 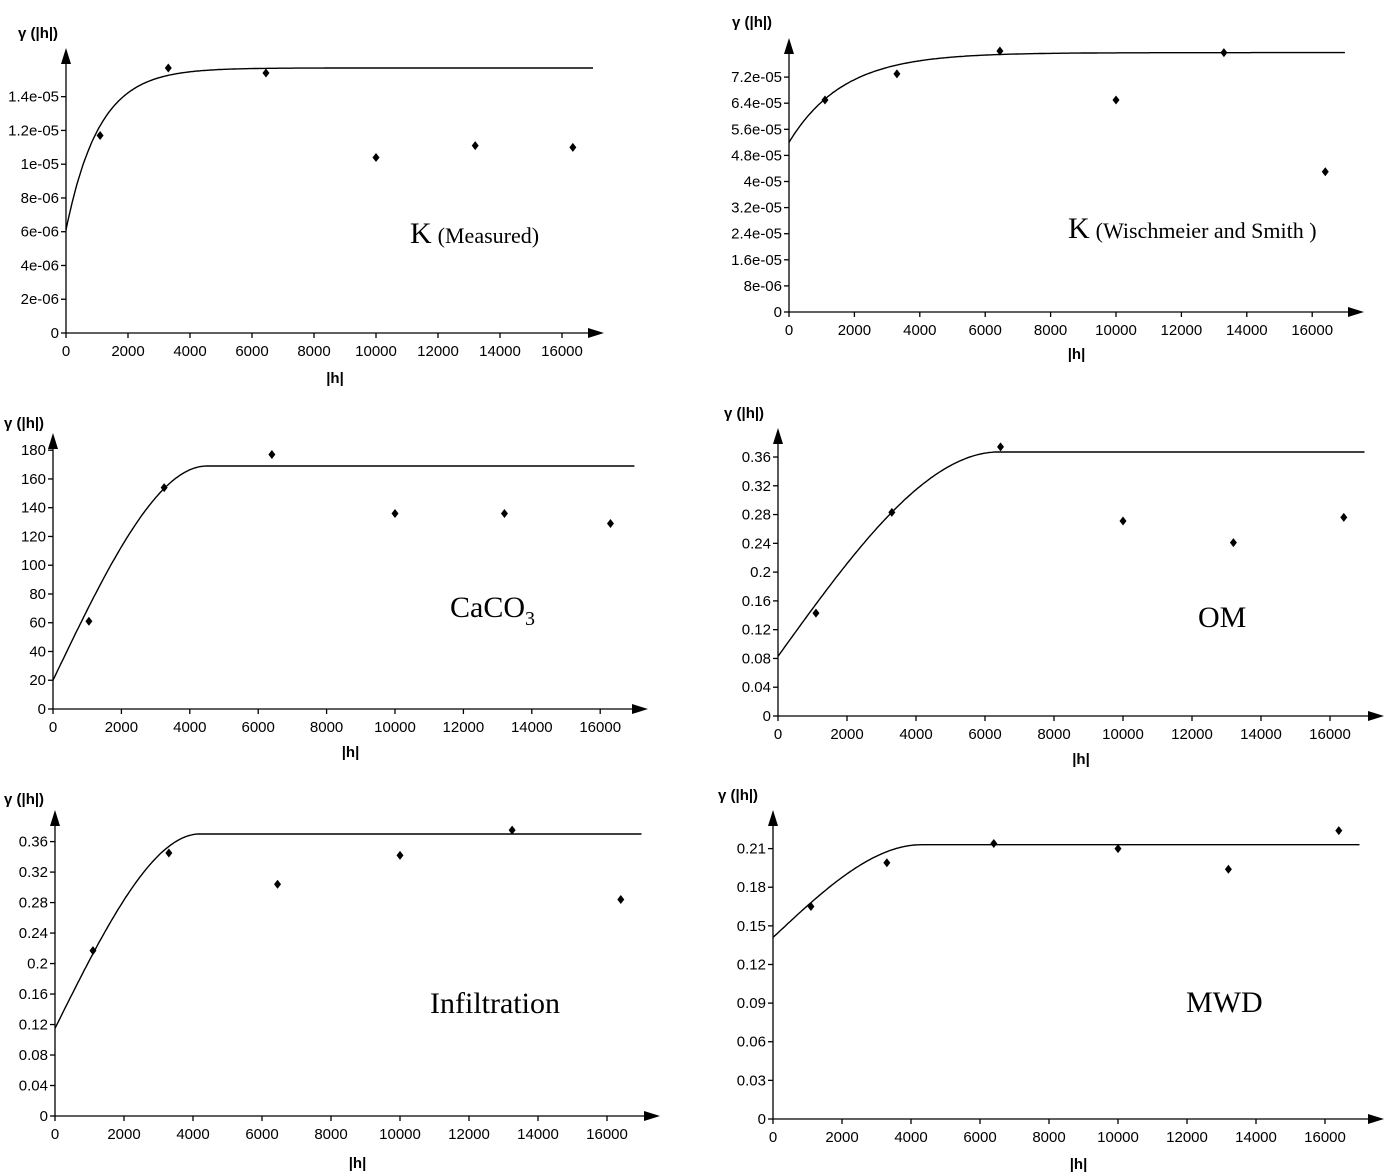 What do you see at coordinates (756, 543) in the screenshot?
I see `y-tick-label: 0.24` at bounding box center [756, 543].